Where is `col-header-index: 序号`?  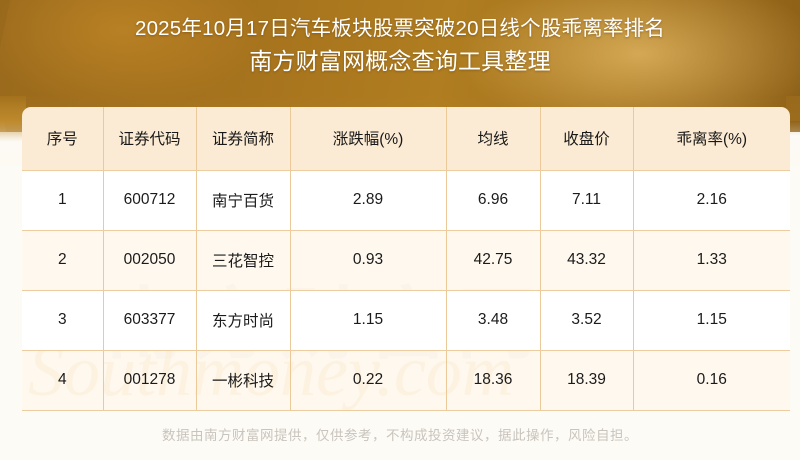 col-header-index: 序号 is located at coordinates (63, 139).